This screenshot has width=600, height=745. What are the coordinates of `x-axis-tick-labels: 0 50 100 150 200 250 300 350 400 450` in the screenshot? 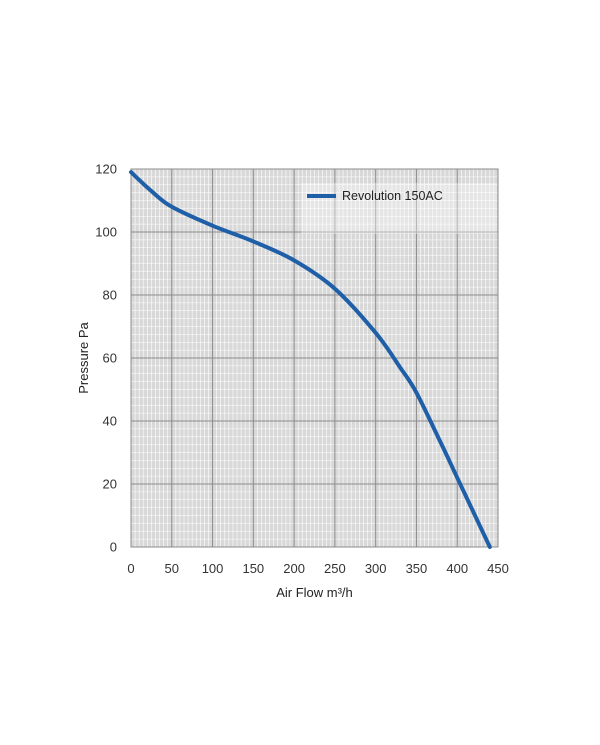 It's located at (317, 568).